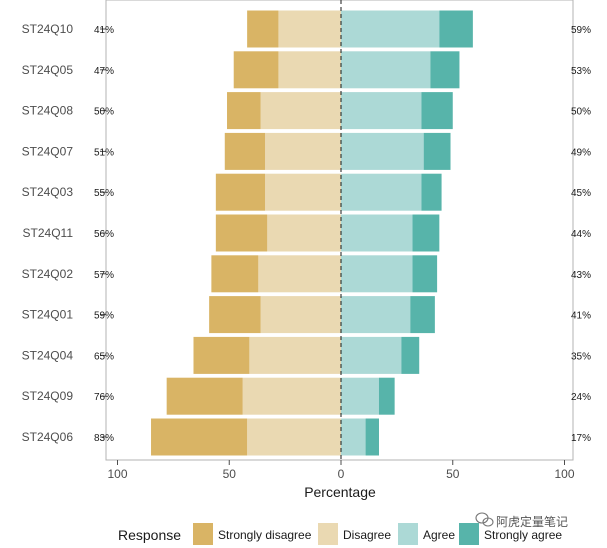  What do you see at coordinates (294, 437) in the screenshot?
I see `bar-disagree-ST24Q06` at bounding box center [294, 437].